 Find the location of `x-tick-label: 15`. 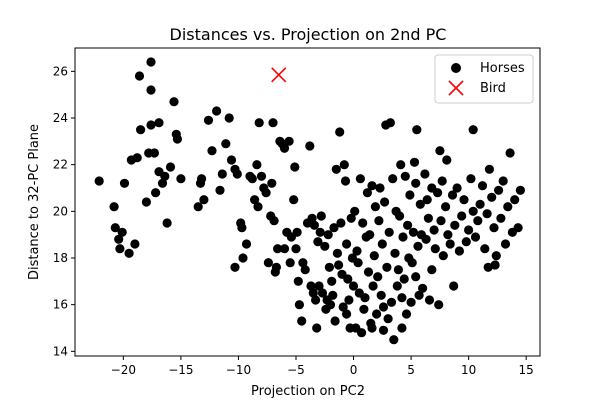

x-tick-label: 15 is located at coordinates (526, 370).